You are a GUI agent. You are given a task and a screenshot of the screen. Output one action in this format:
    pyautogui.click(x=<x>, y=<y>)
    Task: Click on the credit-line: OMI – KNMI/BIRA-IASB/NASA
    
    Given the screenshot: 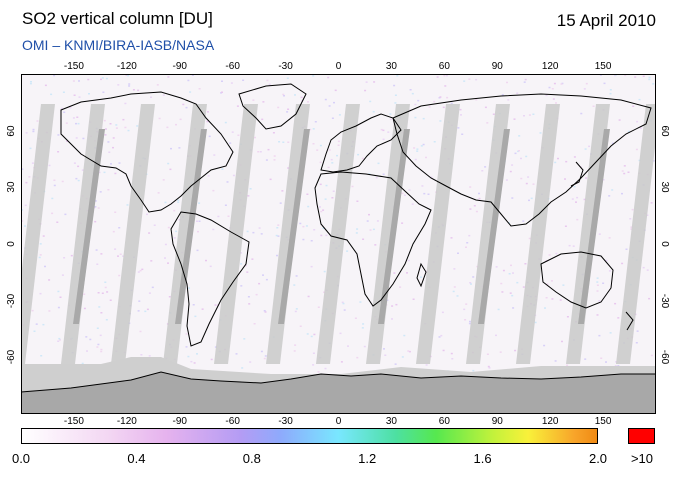 What is the action you would take?
    pyautogui.click(x=118, y=45)
    